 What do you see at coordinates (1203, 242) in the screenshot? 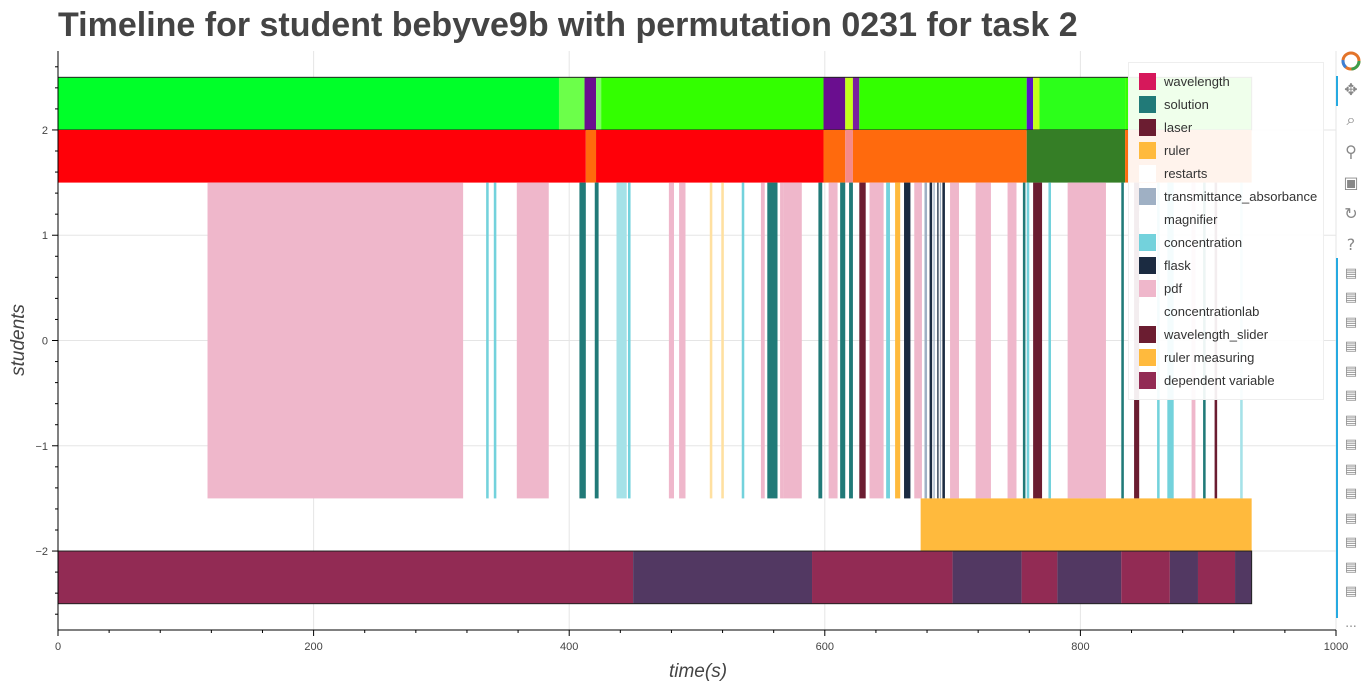
I see `legend-label: concentration` at bounding box center [1203, 242].